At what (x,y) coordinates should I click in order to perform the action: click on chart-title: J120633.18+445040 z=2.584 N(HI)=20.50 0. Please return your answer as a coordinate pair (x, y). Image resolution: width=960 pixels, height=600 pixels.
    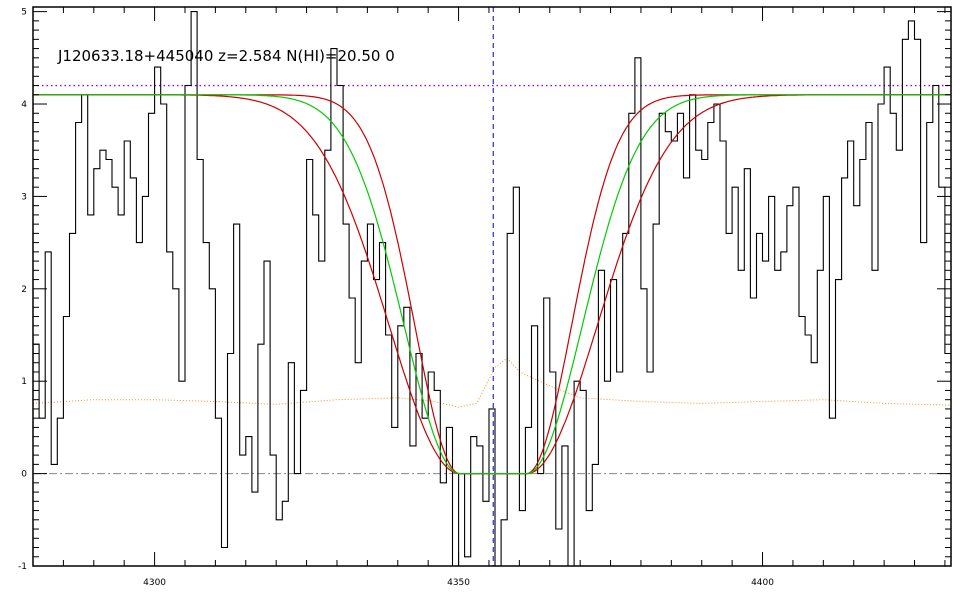
    Looking at the image, I should click on (226, 56).